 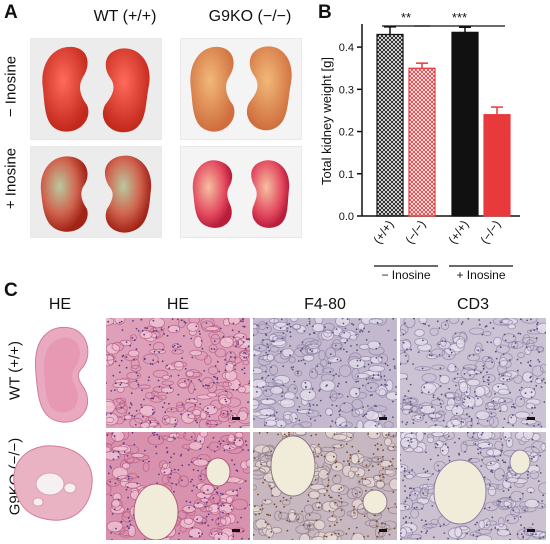 I want to click on row-label-plus-inosine: + Inosine, so click(x=11, y=178).